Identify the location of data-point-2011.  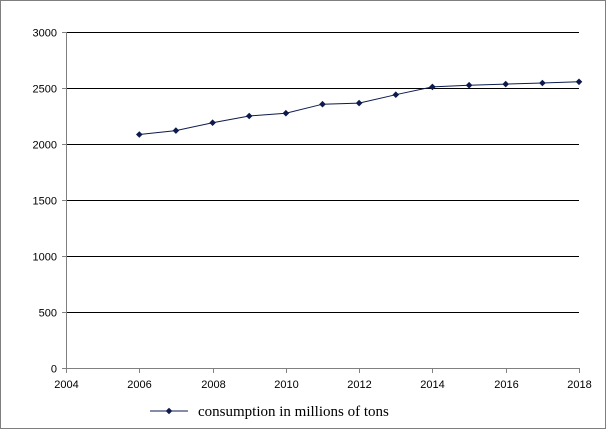
(322, 104).